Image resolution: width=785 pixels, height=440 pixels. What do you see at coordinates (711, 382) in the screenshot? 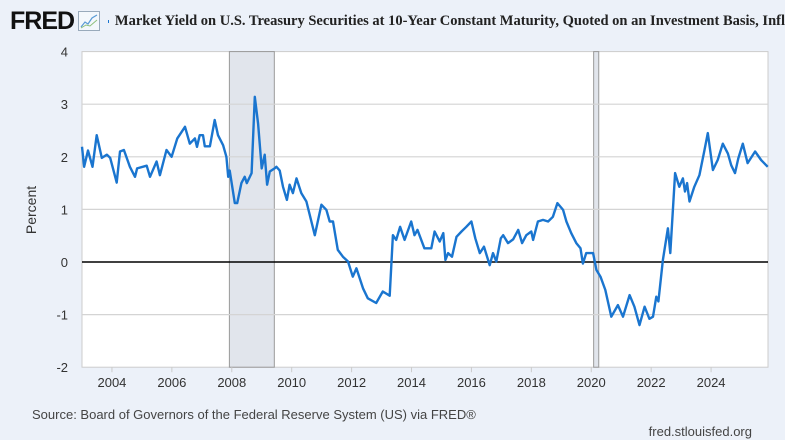
I see `x-tick-label: 2024` at bounding box center [711, 382].